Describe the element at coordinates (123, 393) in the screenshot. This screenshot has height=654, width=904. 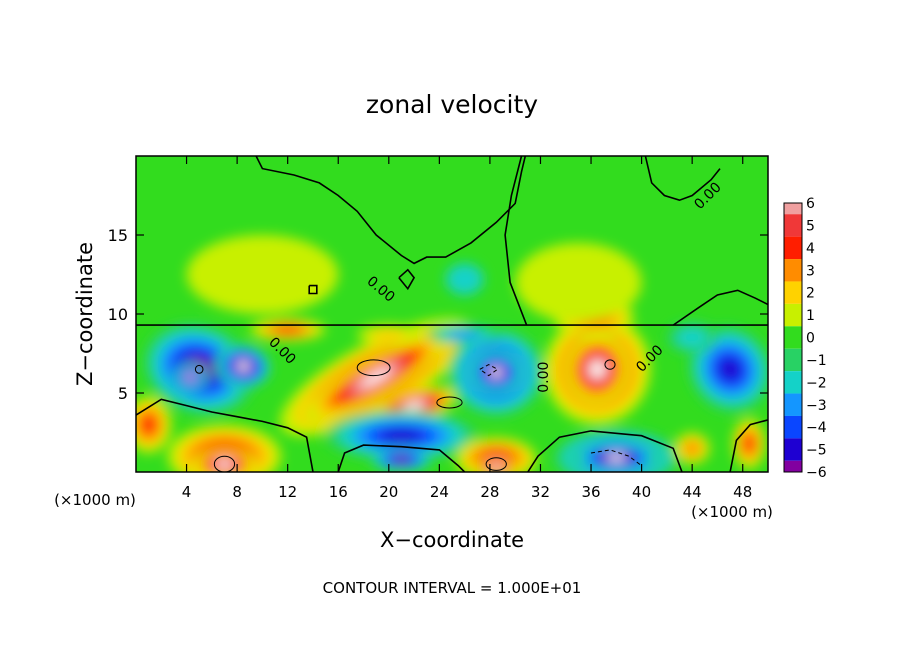
I see `y-tick-label: 5` at that location.